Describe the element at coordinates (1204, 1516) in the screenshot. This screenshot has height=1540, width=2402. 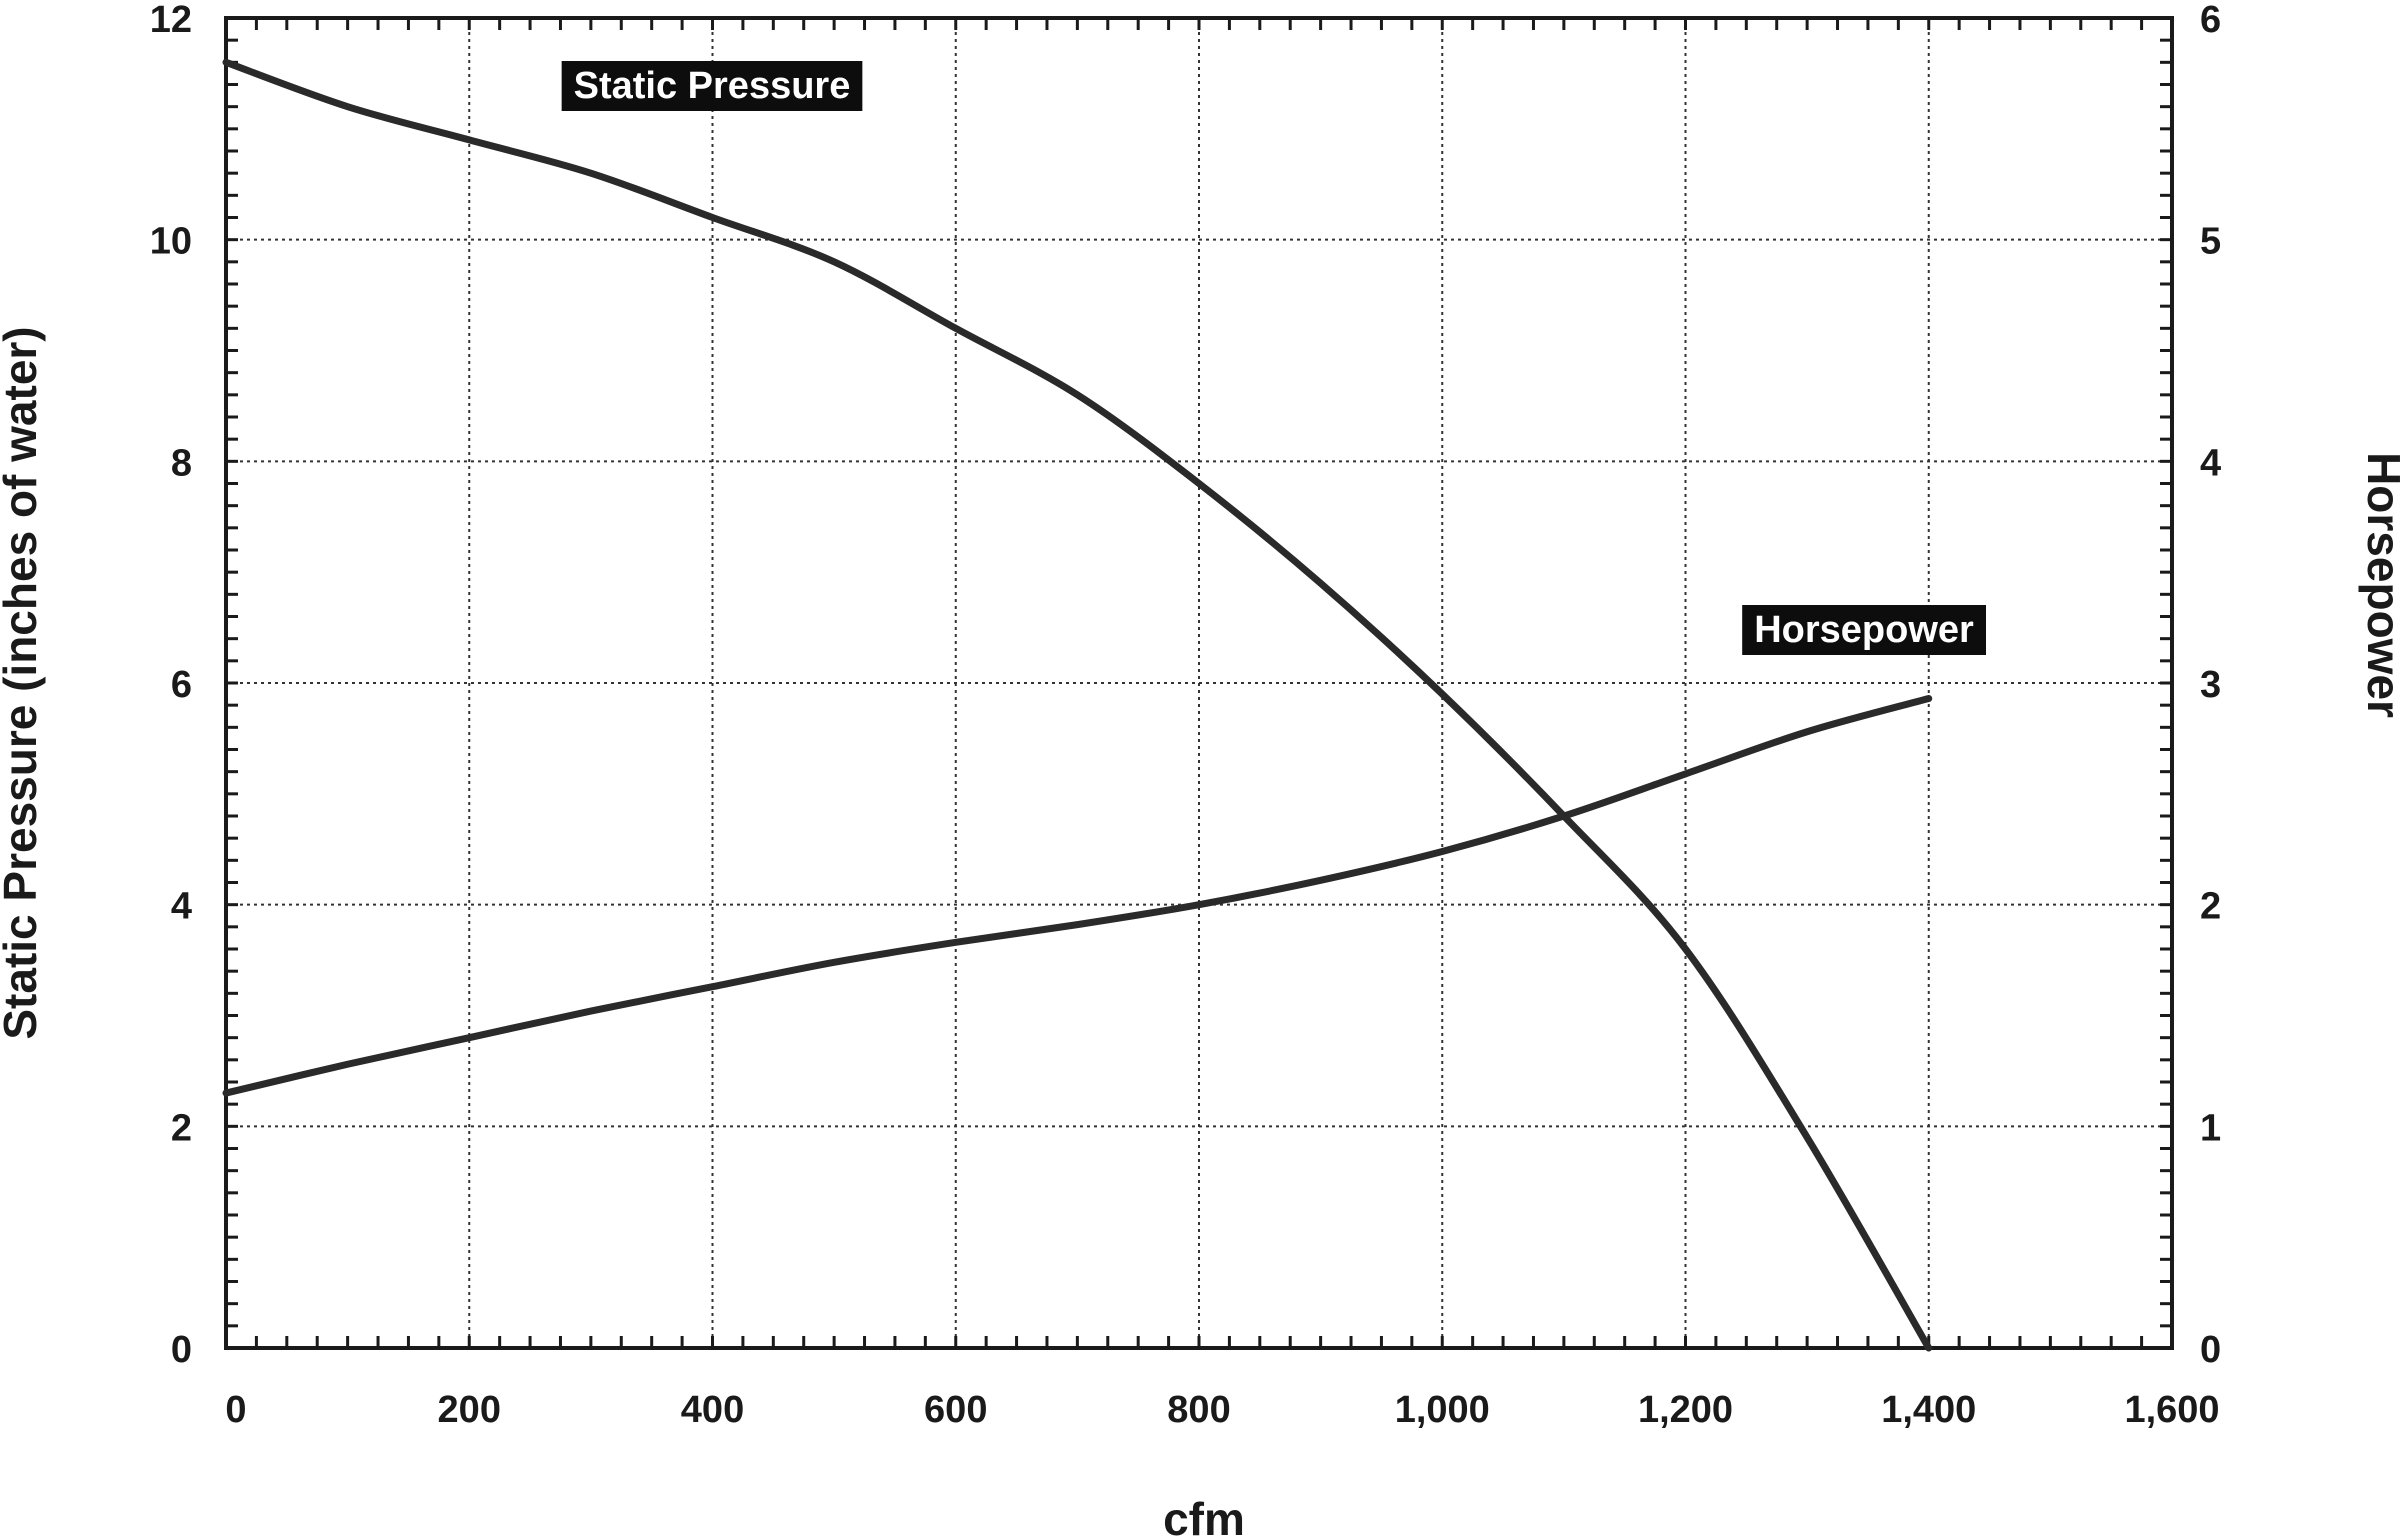
I see `x-axis-title: cfm` at that location.